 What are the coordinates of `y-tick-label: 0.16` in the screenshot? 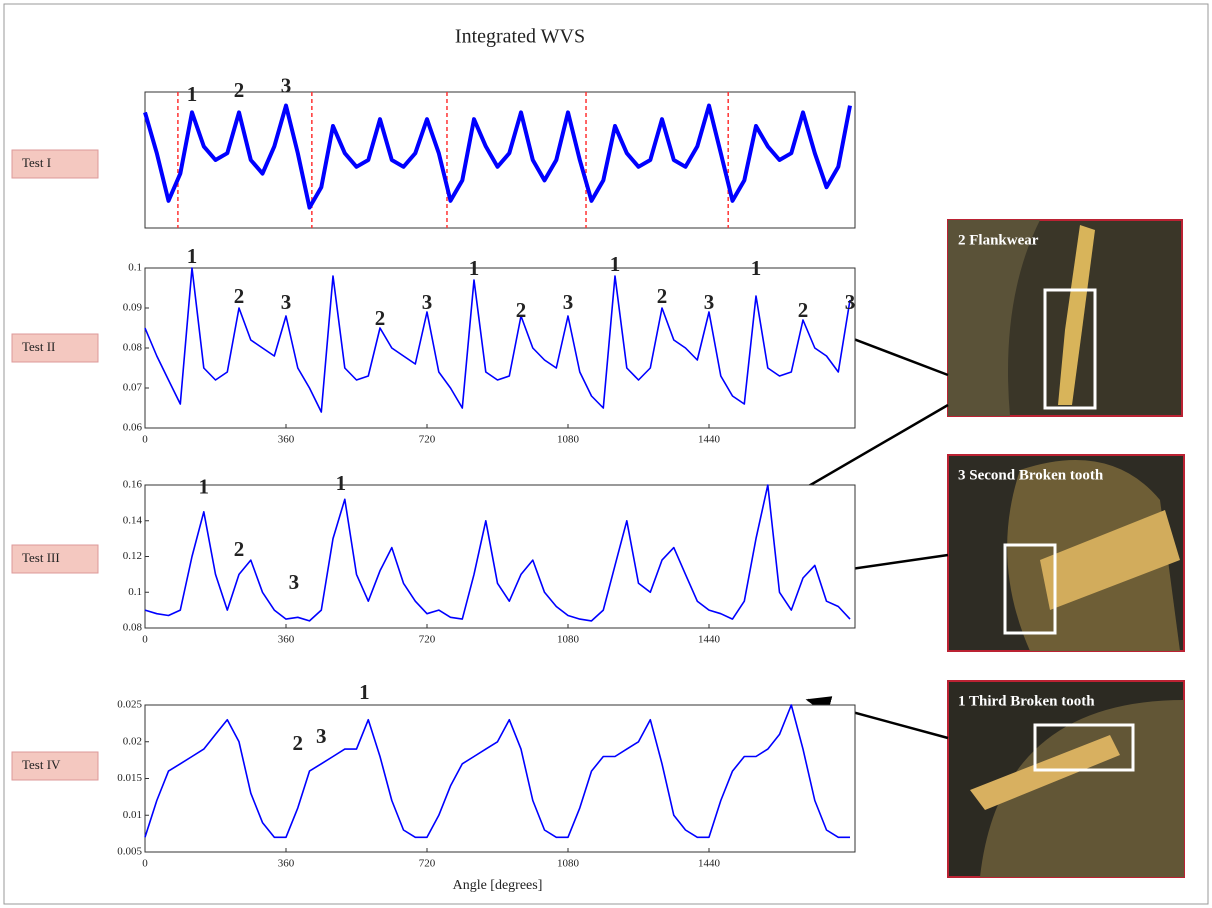 It's located at (133, 485).